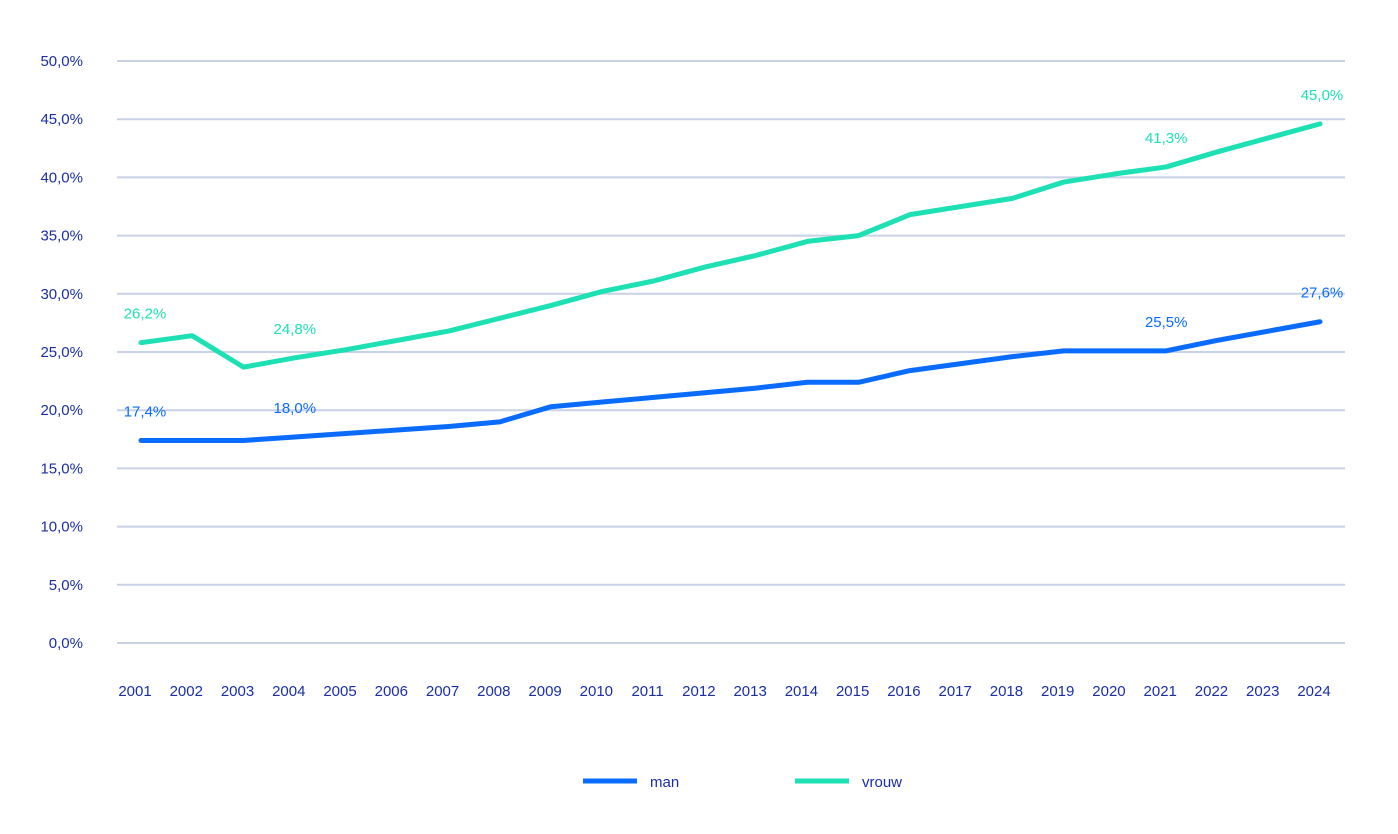 This screenshot has height=834, width=1398. Describe the element at coordinates (1322, 293) in the screenshot. I see `data-label-man: 27,6%` at that location.